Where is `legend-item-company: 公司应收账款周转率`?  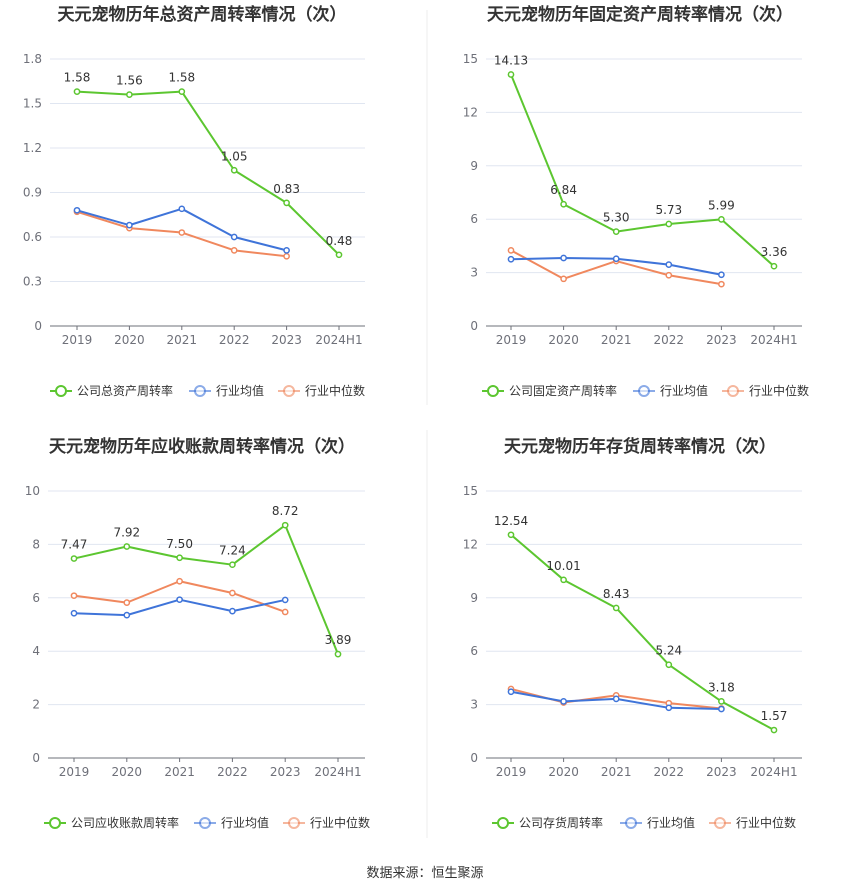
legend-item-company: 公司应收账款周转率 is located at coordinates (111, 822).